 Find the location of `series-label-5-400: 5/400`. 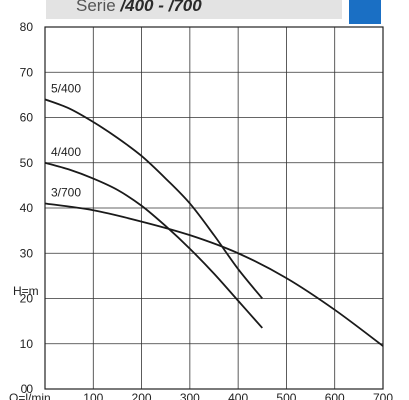

series-label-5-400: 5/400 is located at coordinates (66, 88).